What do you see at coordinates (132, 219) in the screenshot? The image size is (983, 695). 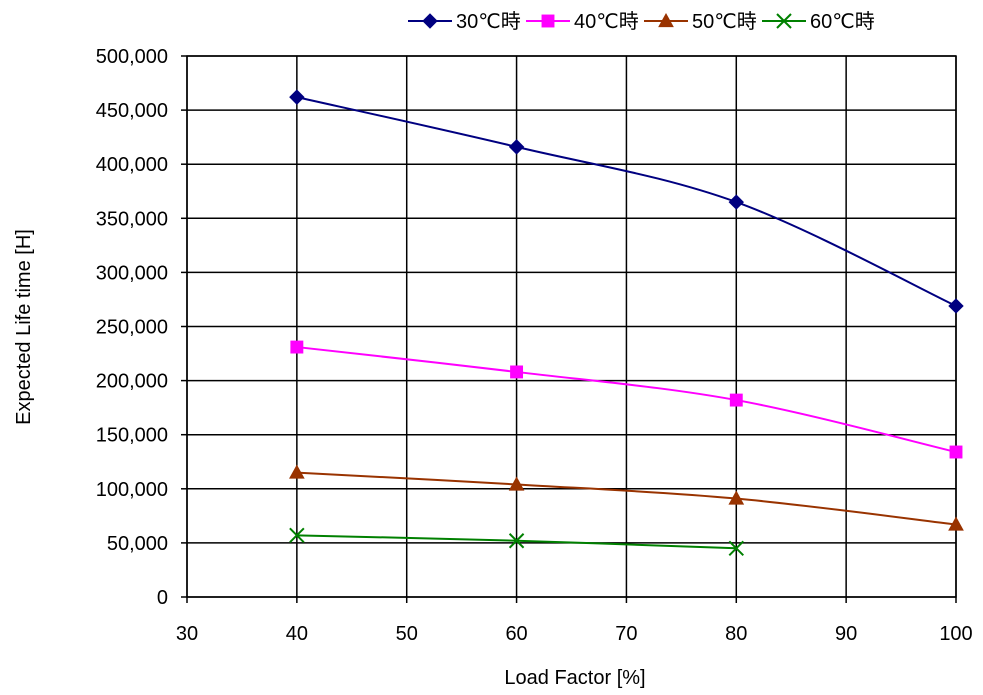 I see `y-tick-label: 350,000` at bounding box center [132, 219].